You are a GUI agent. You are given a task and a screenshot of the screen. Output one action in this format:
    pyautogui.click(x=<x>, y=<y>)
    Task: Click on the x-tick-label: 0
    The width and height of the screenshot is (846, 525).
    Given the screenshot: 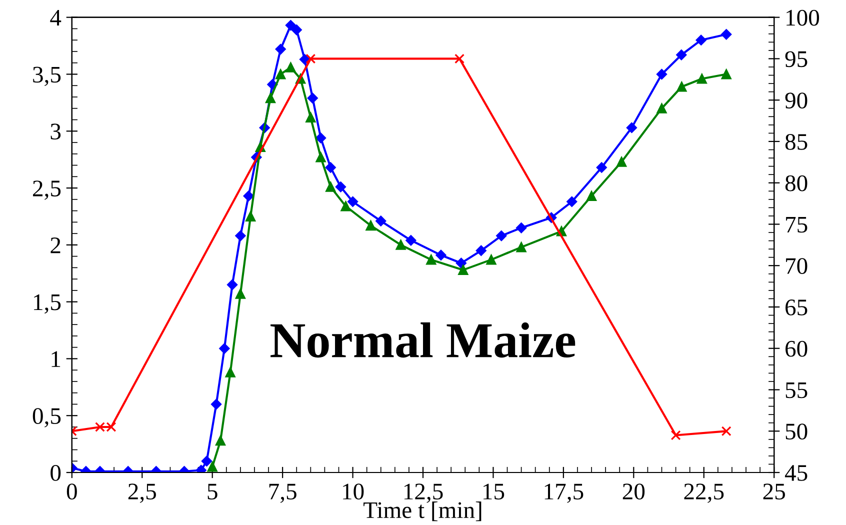 What is the action you would take?
    pyautogui.click(x=71, y=492)
    